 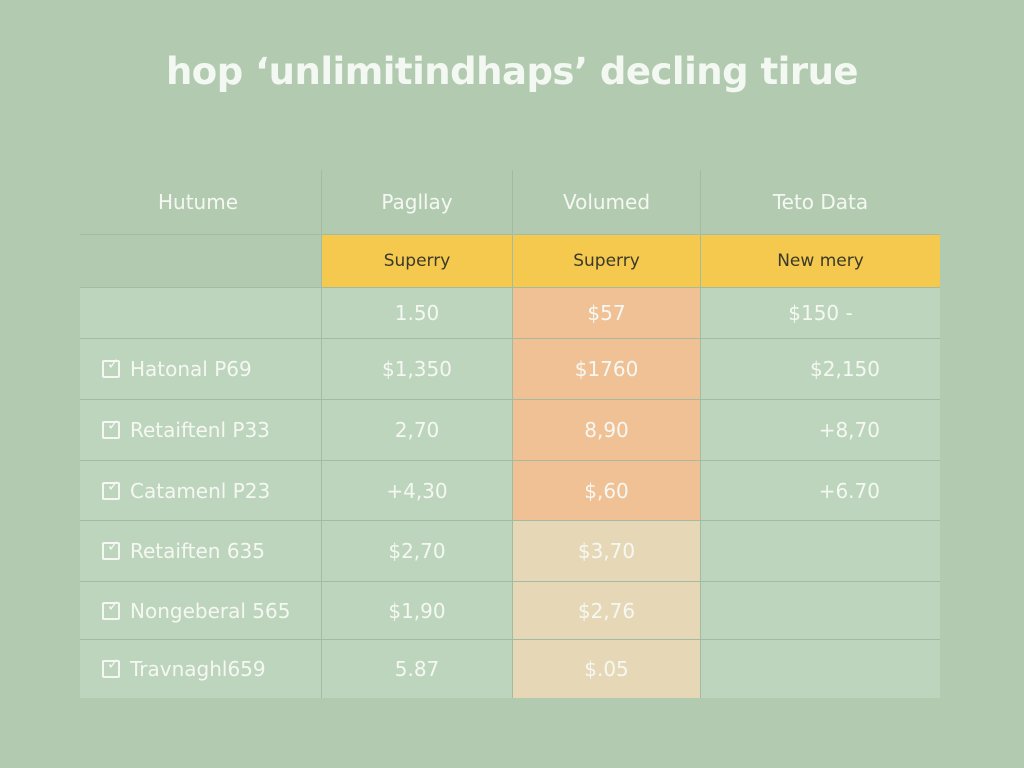 I want to click on row-label: Travnaghl659, so click(x=198, y=669).